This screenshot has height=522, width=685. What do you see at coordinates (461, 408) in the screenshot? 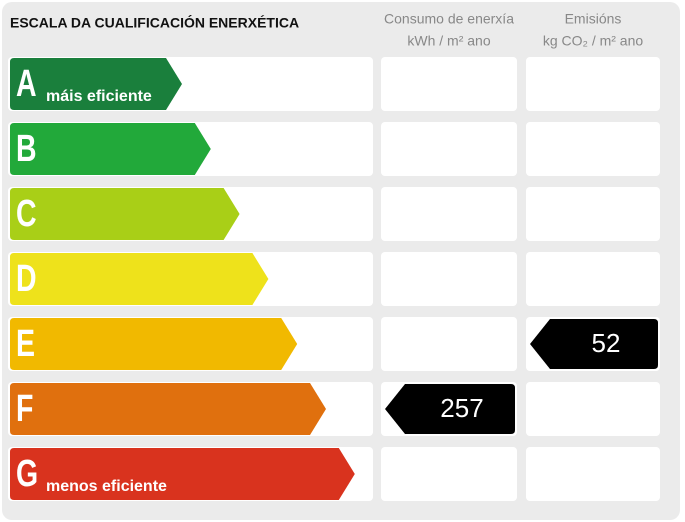
I see `value-label: 257` at bounding box center [461, 408].